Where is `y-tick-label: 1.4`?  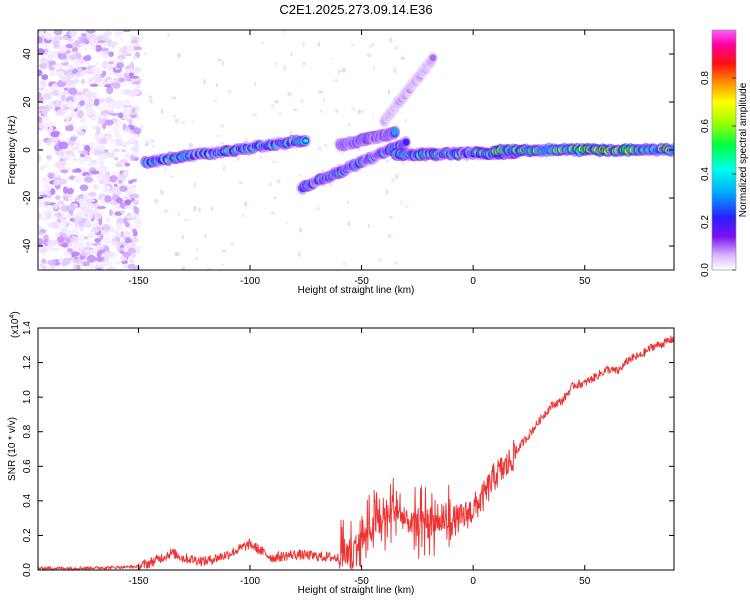 y-tick-label: 1.4 is located at coordinates (27, 328).